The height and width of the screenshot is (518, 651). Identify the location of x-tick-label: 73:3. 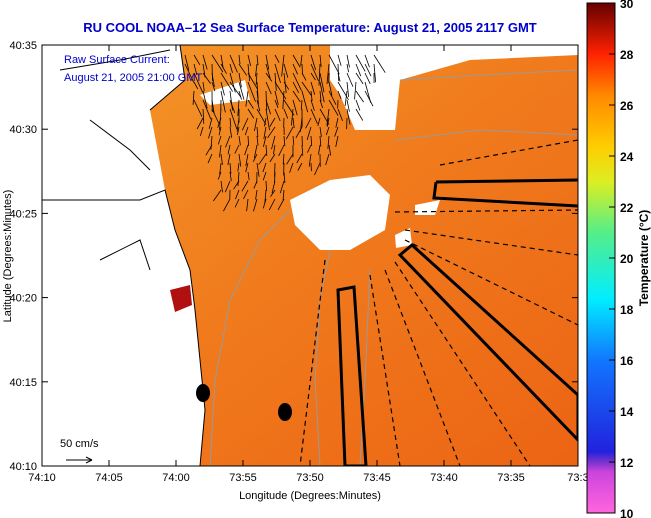
(577, 478).